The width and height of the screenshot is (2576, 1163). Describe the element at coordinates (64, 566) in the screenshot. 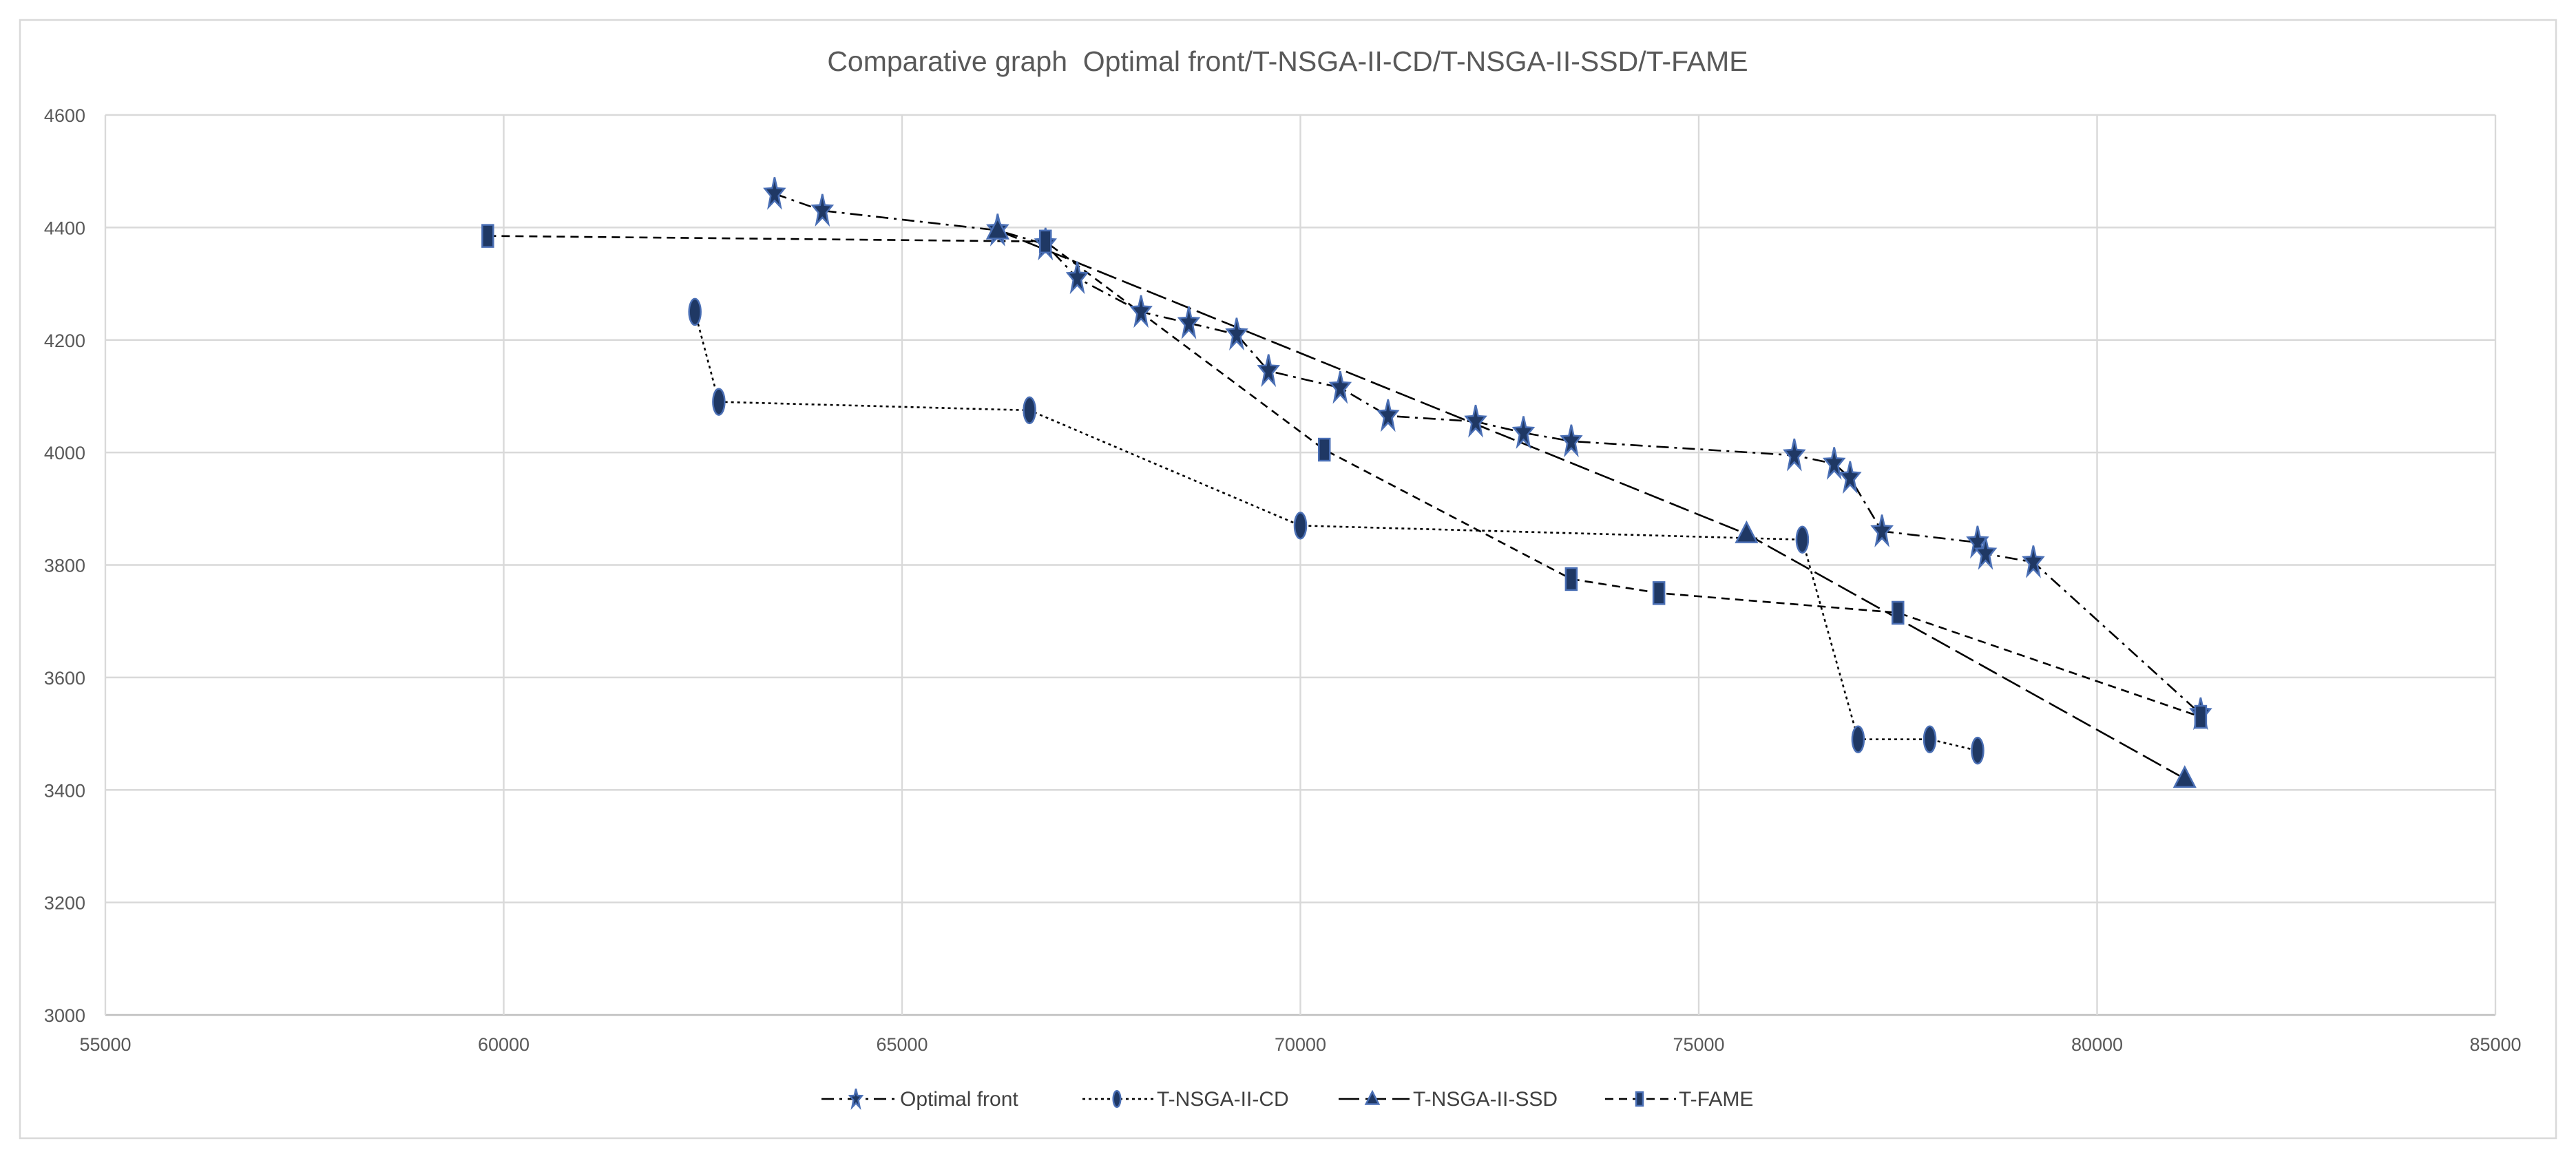

I see `y-tick-label: 3800` at that location.